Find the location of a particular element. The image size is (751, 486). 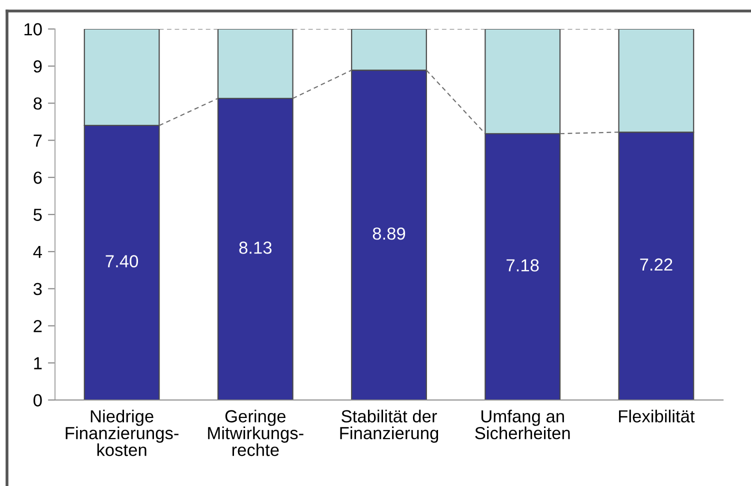

x-tick-label: Geringe Mitwirkungs- rechte is located at coordinates (256, 433).